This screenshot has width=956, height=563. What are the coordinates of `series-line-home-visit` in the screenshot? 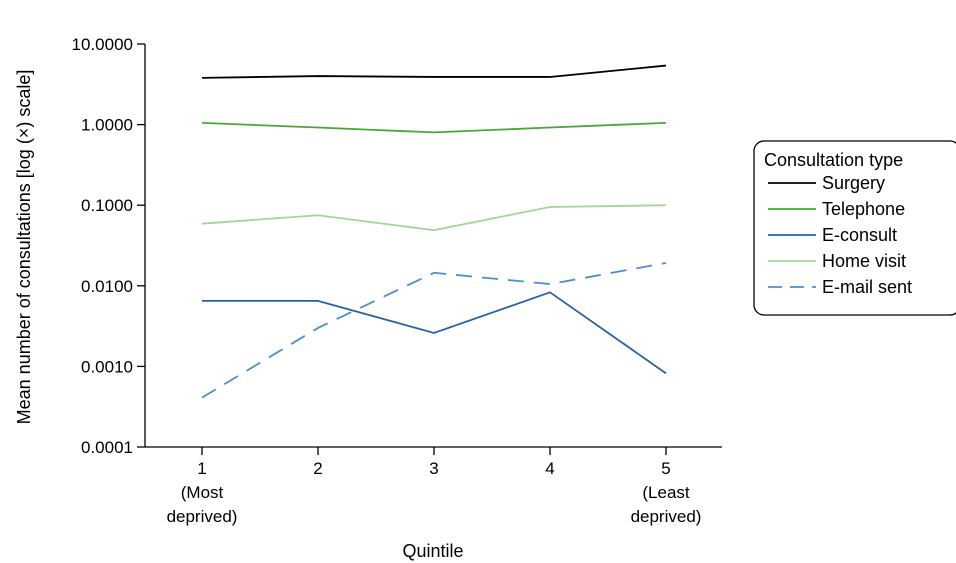 It's located at (434, 218).